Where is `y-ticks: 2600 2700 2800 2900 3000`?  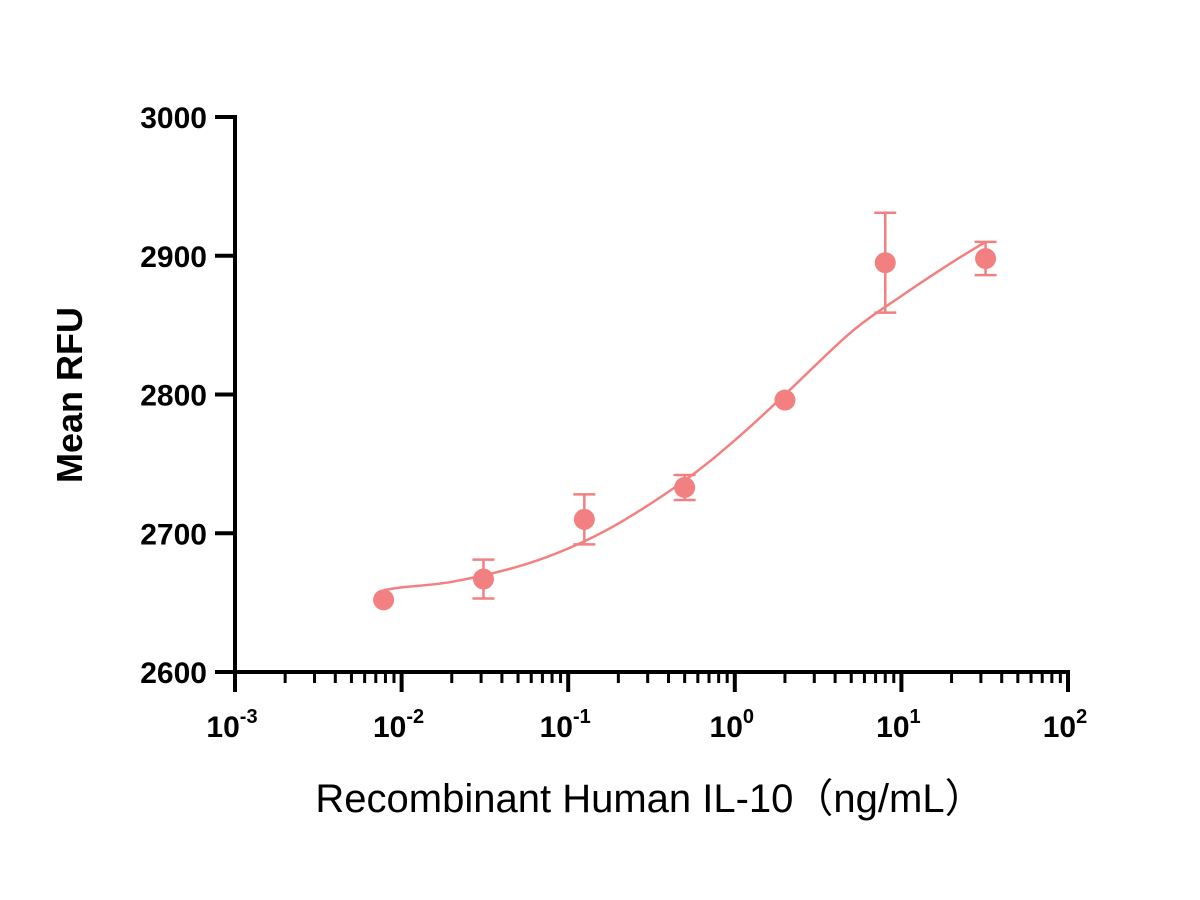
y-ticks: 2600 2700 2800 2900 3000 is located at coordinates (187, 396).